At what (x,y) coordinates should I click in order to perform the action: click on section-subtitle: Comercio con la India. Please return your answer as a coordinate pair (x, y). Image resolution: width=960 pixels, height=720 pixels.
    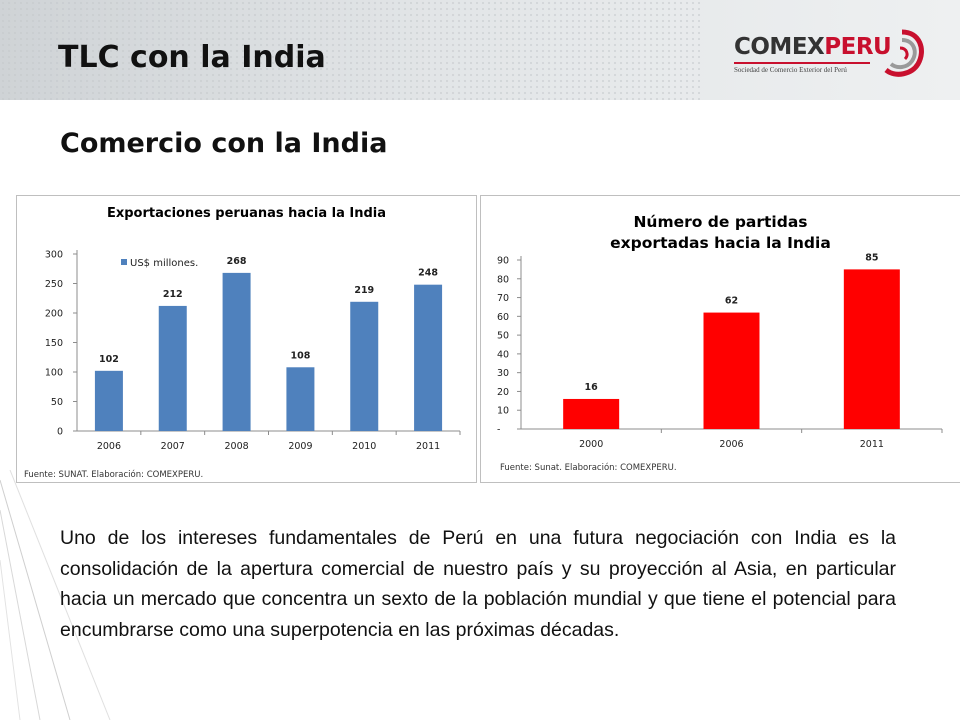
    Looking at the image, I should click on (224, 143).